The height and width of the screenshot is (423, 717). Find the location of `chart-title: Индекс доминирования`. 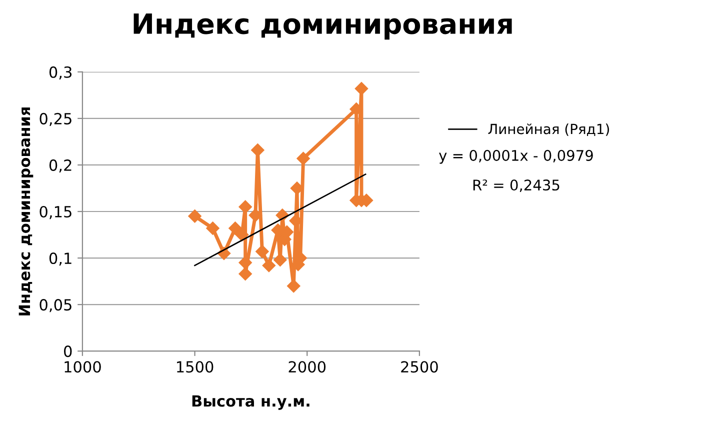

chart-title: Индекс доминирования is located at coordinates (323, 27).